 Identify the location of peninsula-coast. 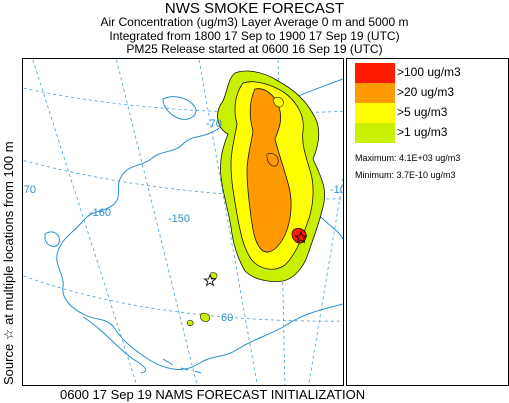
(114, 345).